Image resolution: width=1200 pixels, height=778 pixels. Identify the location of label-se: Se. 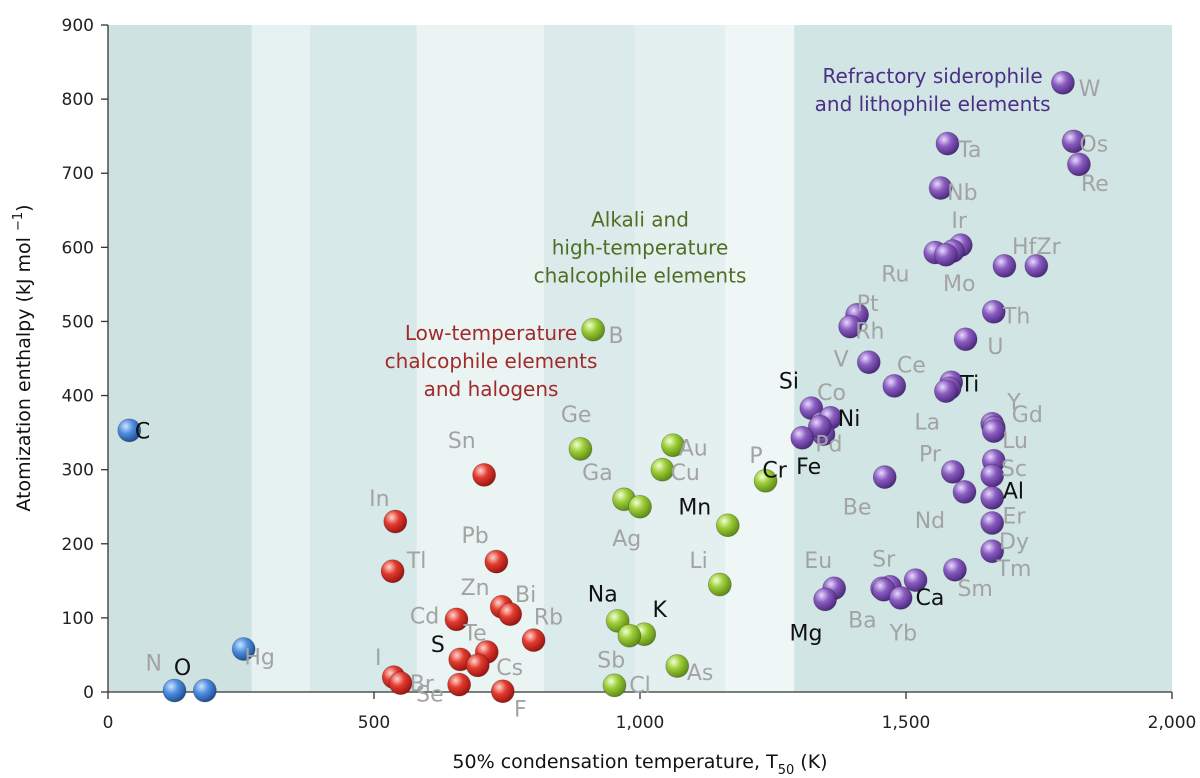
(430, 694).